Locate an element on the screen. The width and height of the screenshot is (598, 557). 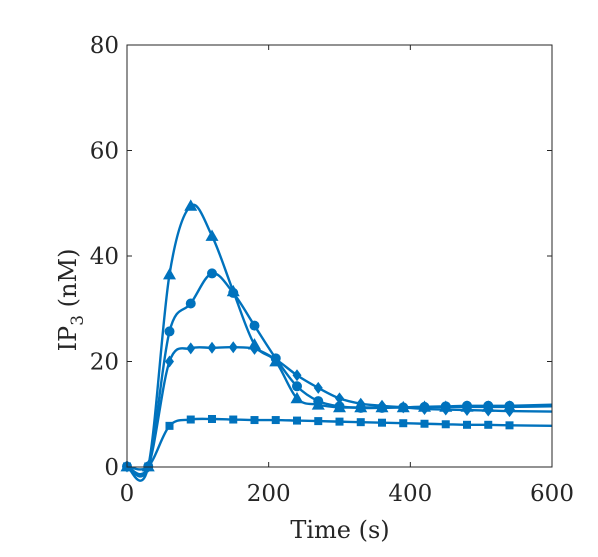
series-square is located at coordinates (338, 442).